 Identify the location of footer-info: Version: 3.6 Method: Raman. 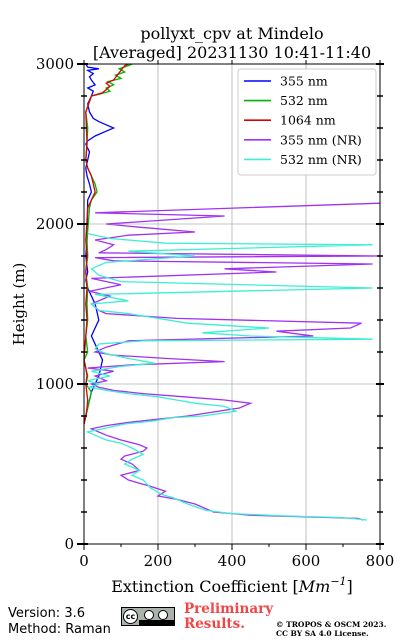
(59, 622).